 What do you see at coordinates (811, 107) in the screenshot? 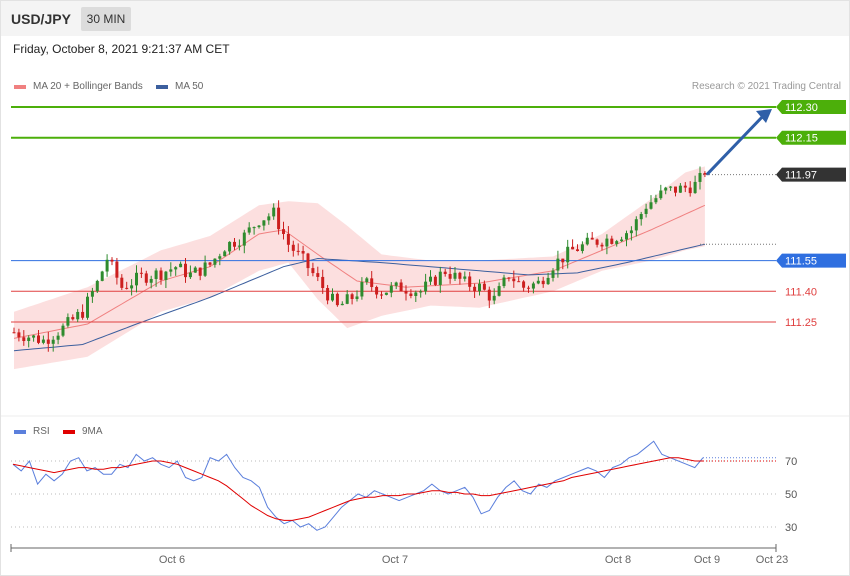
I see `level-tag-112.30` at bounding box center [811, 107].